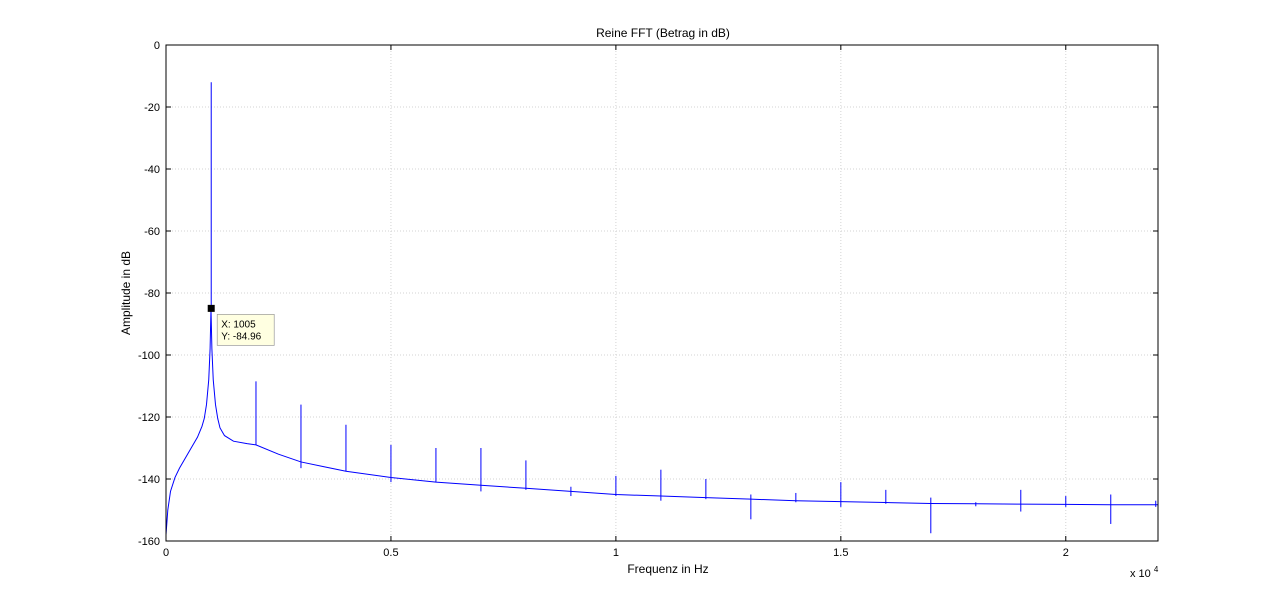  I want to click on x-exponent-label: x 10 4, so click(1144, 572).